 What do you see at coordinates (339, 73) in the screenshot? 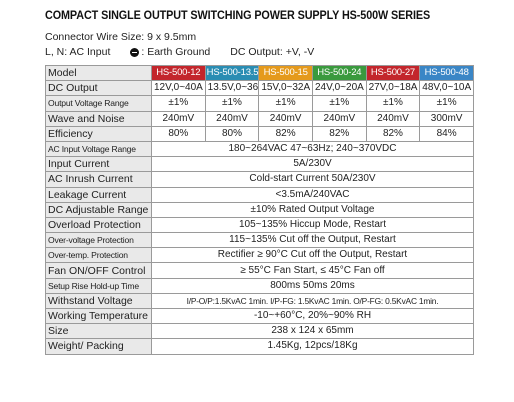
I see `model-name: HS-500-24` at bounding box center [339, 73].